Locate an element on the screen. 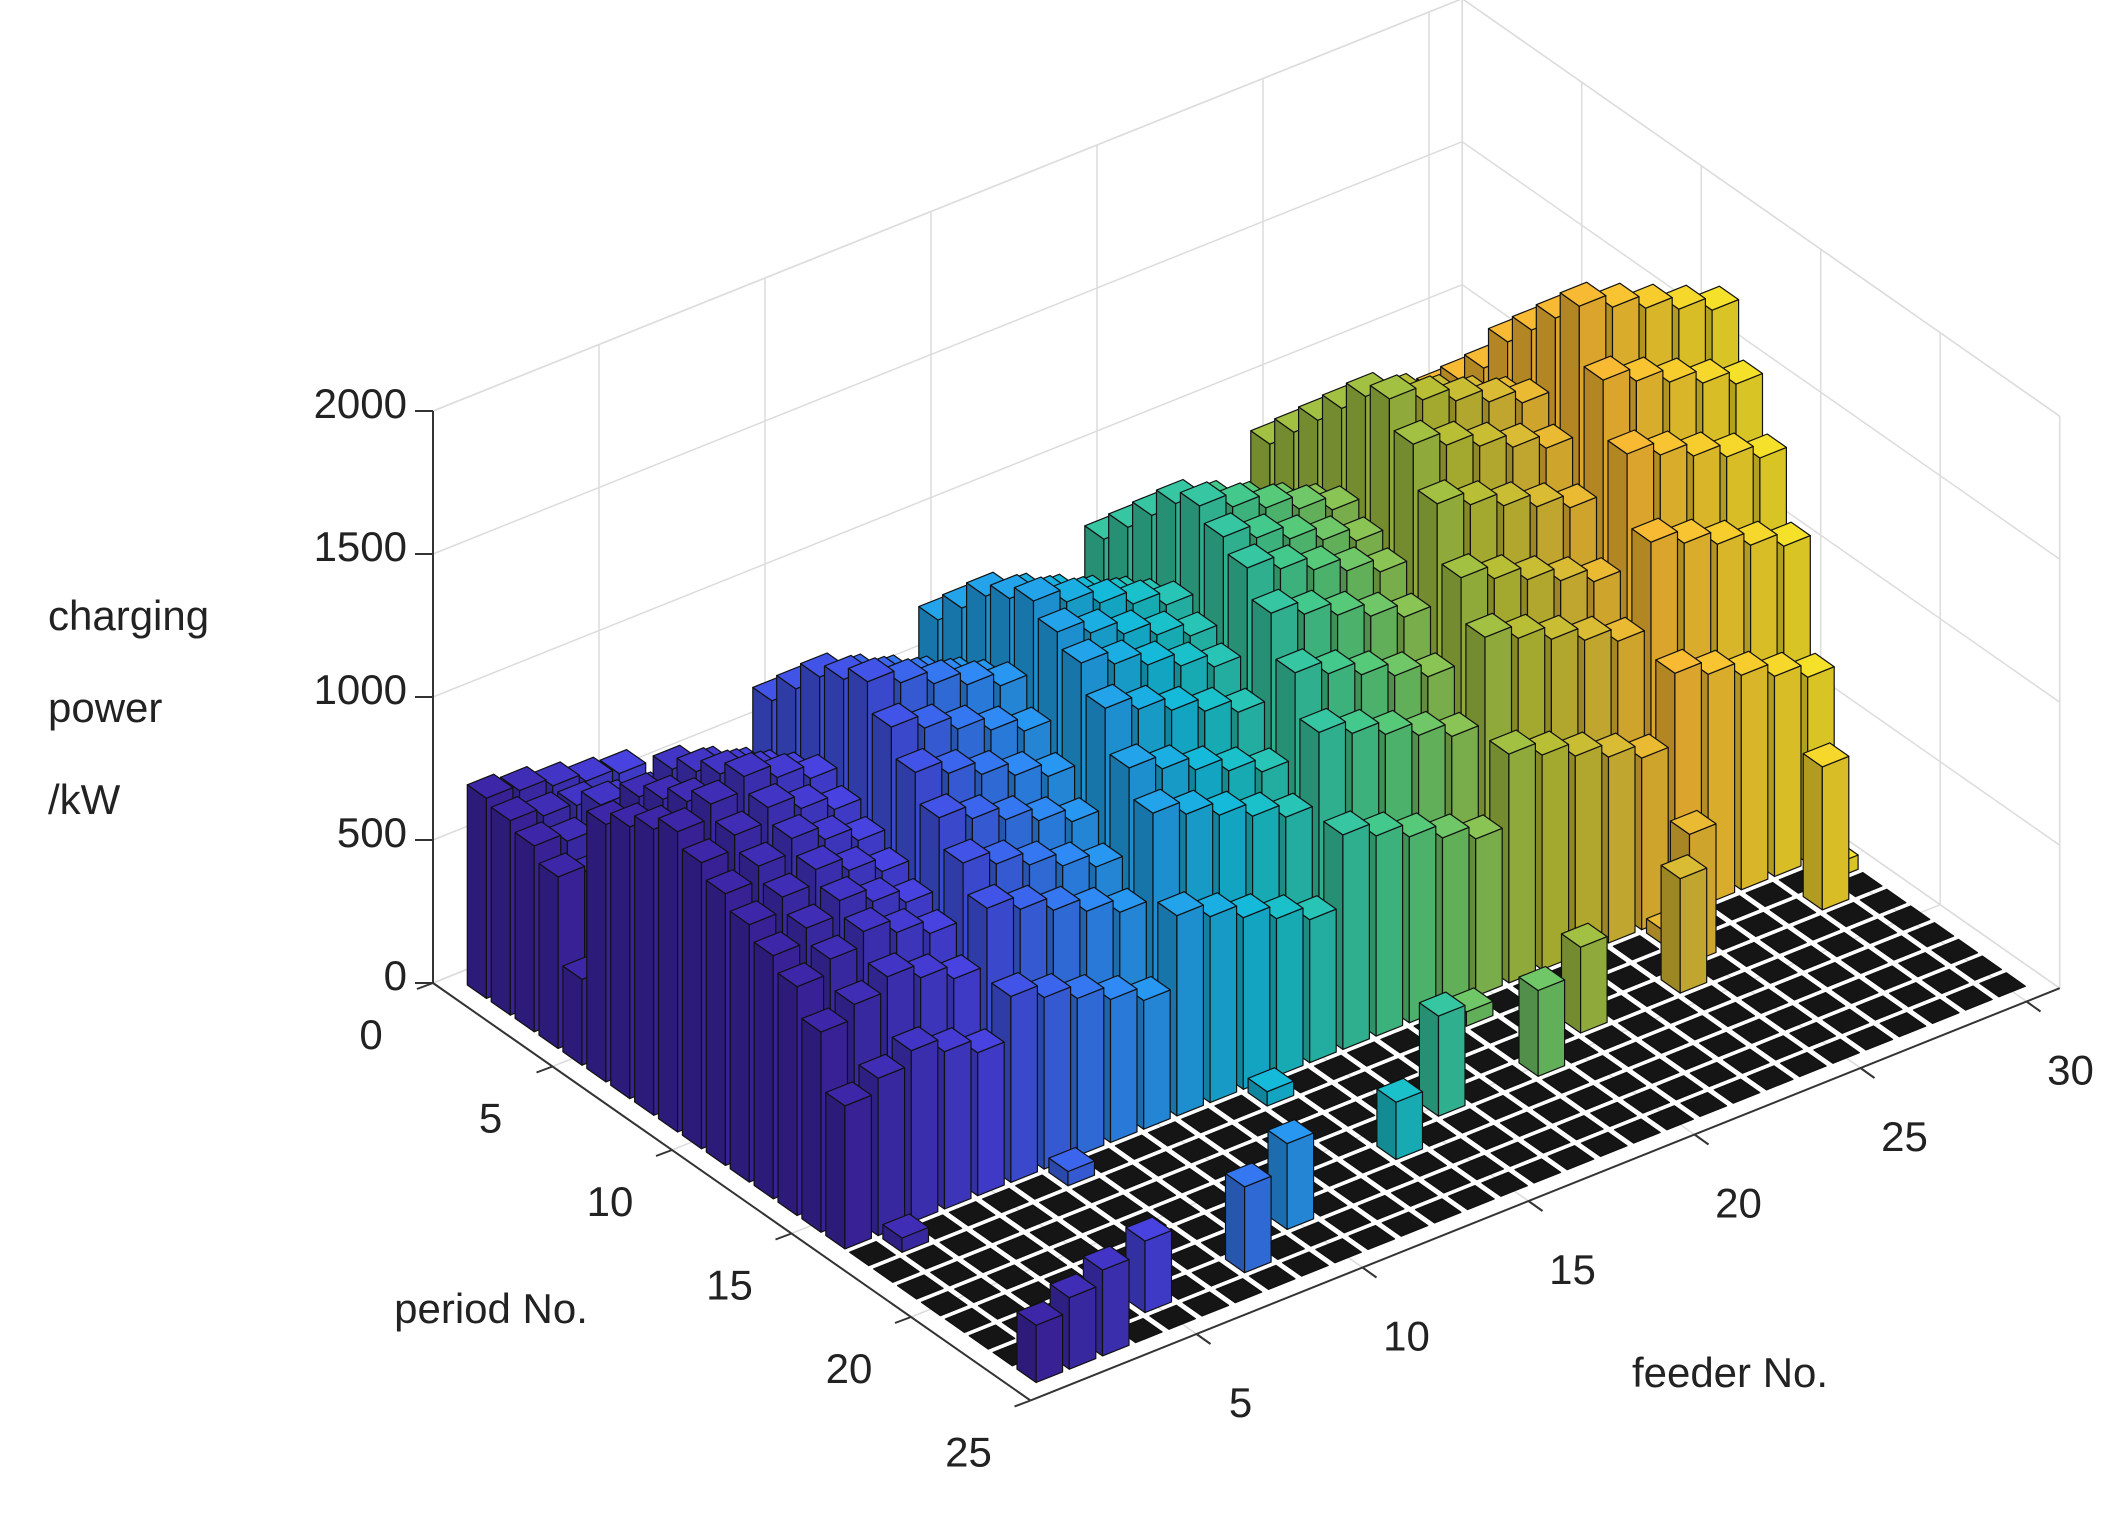 This screenshot has width=2111, height=1522. z-tick-label: 500 is located at coordinates (372, 832).